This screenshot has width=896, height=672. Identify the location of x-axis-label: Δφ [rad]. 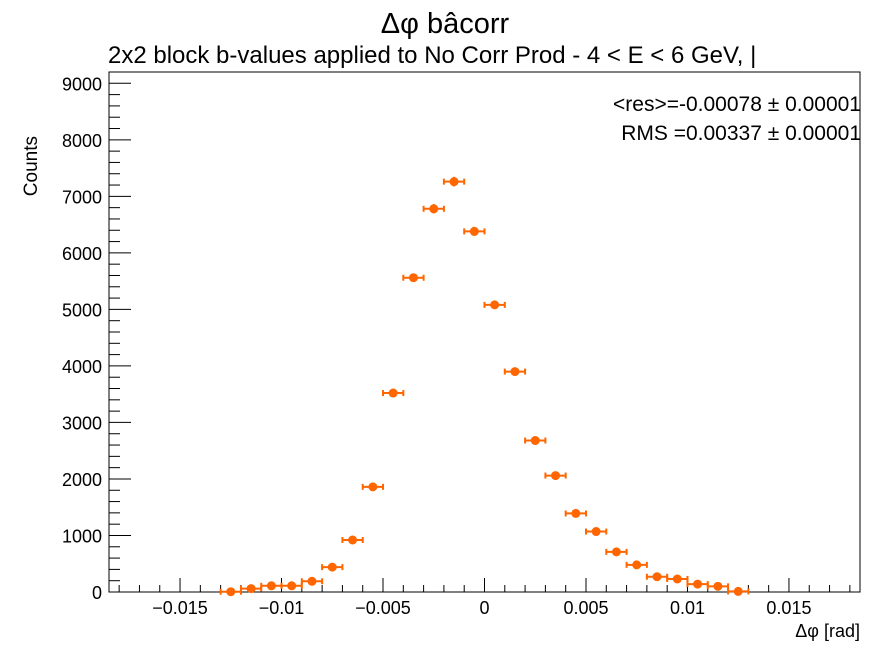
(827, 631).